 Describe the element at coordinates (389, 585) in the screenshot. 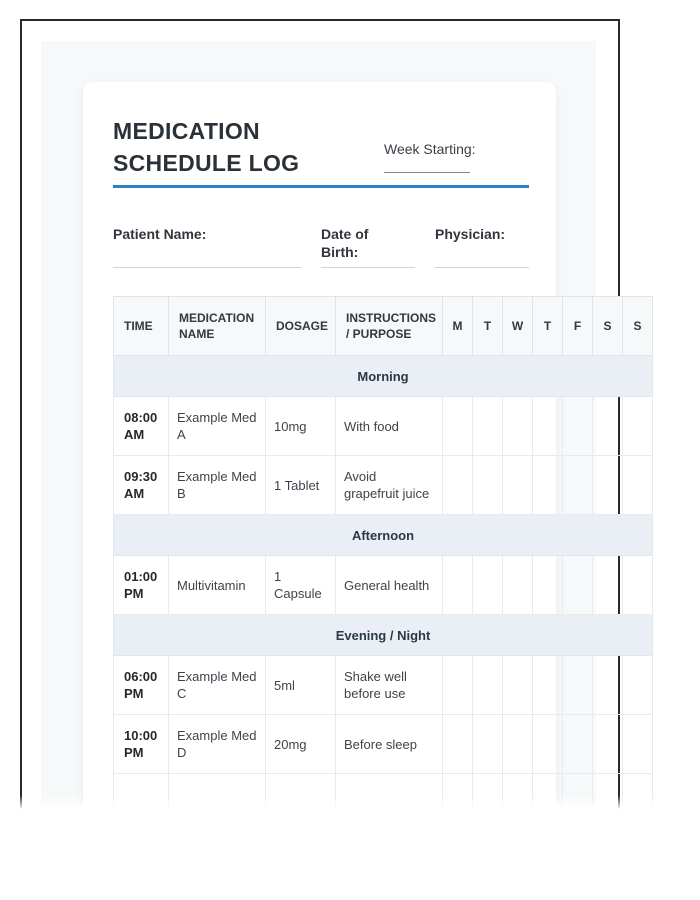

I see `instructions-cell: General health` at that location.